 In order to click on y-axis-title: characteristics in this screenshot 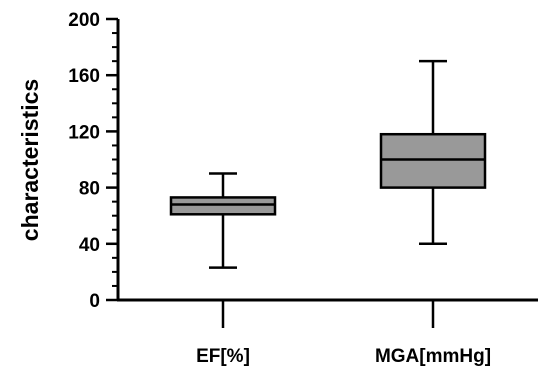, I will do `click(30, 160)`.